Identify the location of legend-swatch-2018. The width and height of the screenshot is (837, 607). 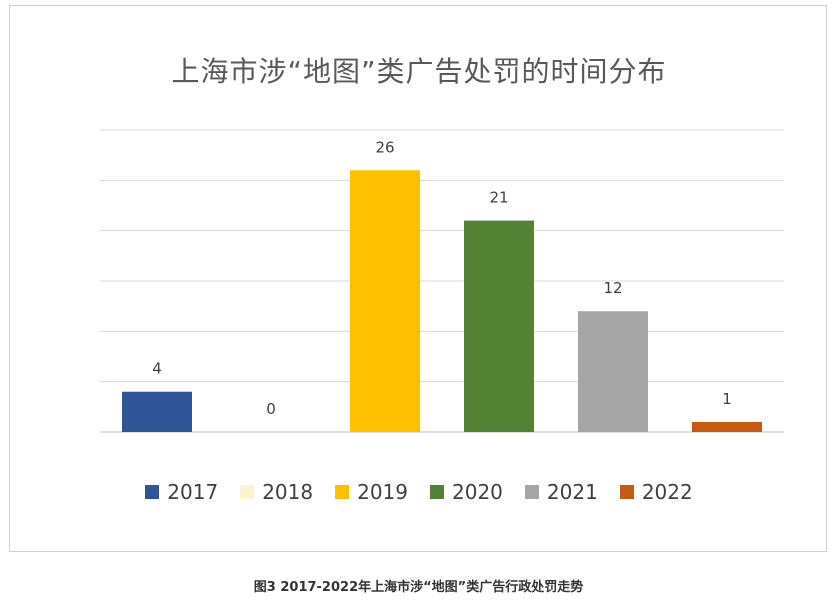
(247, 492).